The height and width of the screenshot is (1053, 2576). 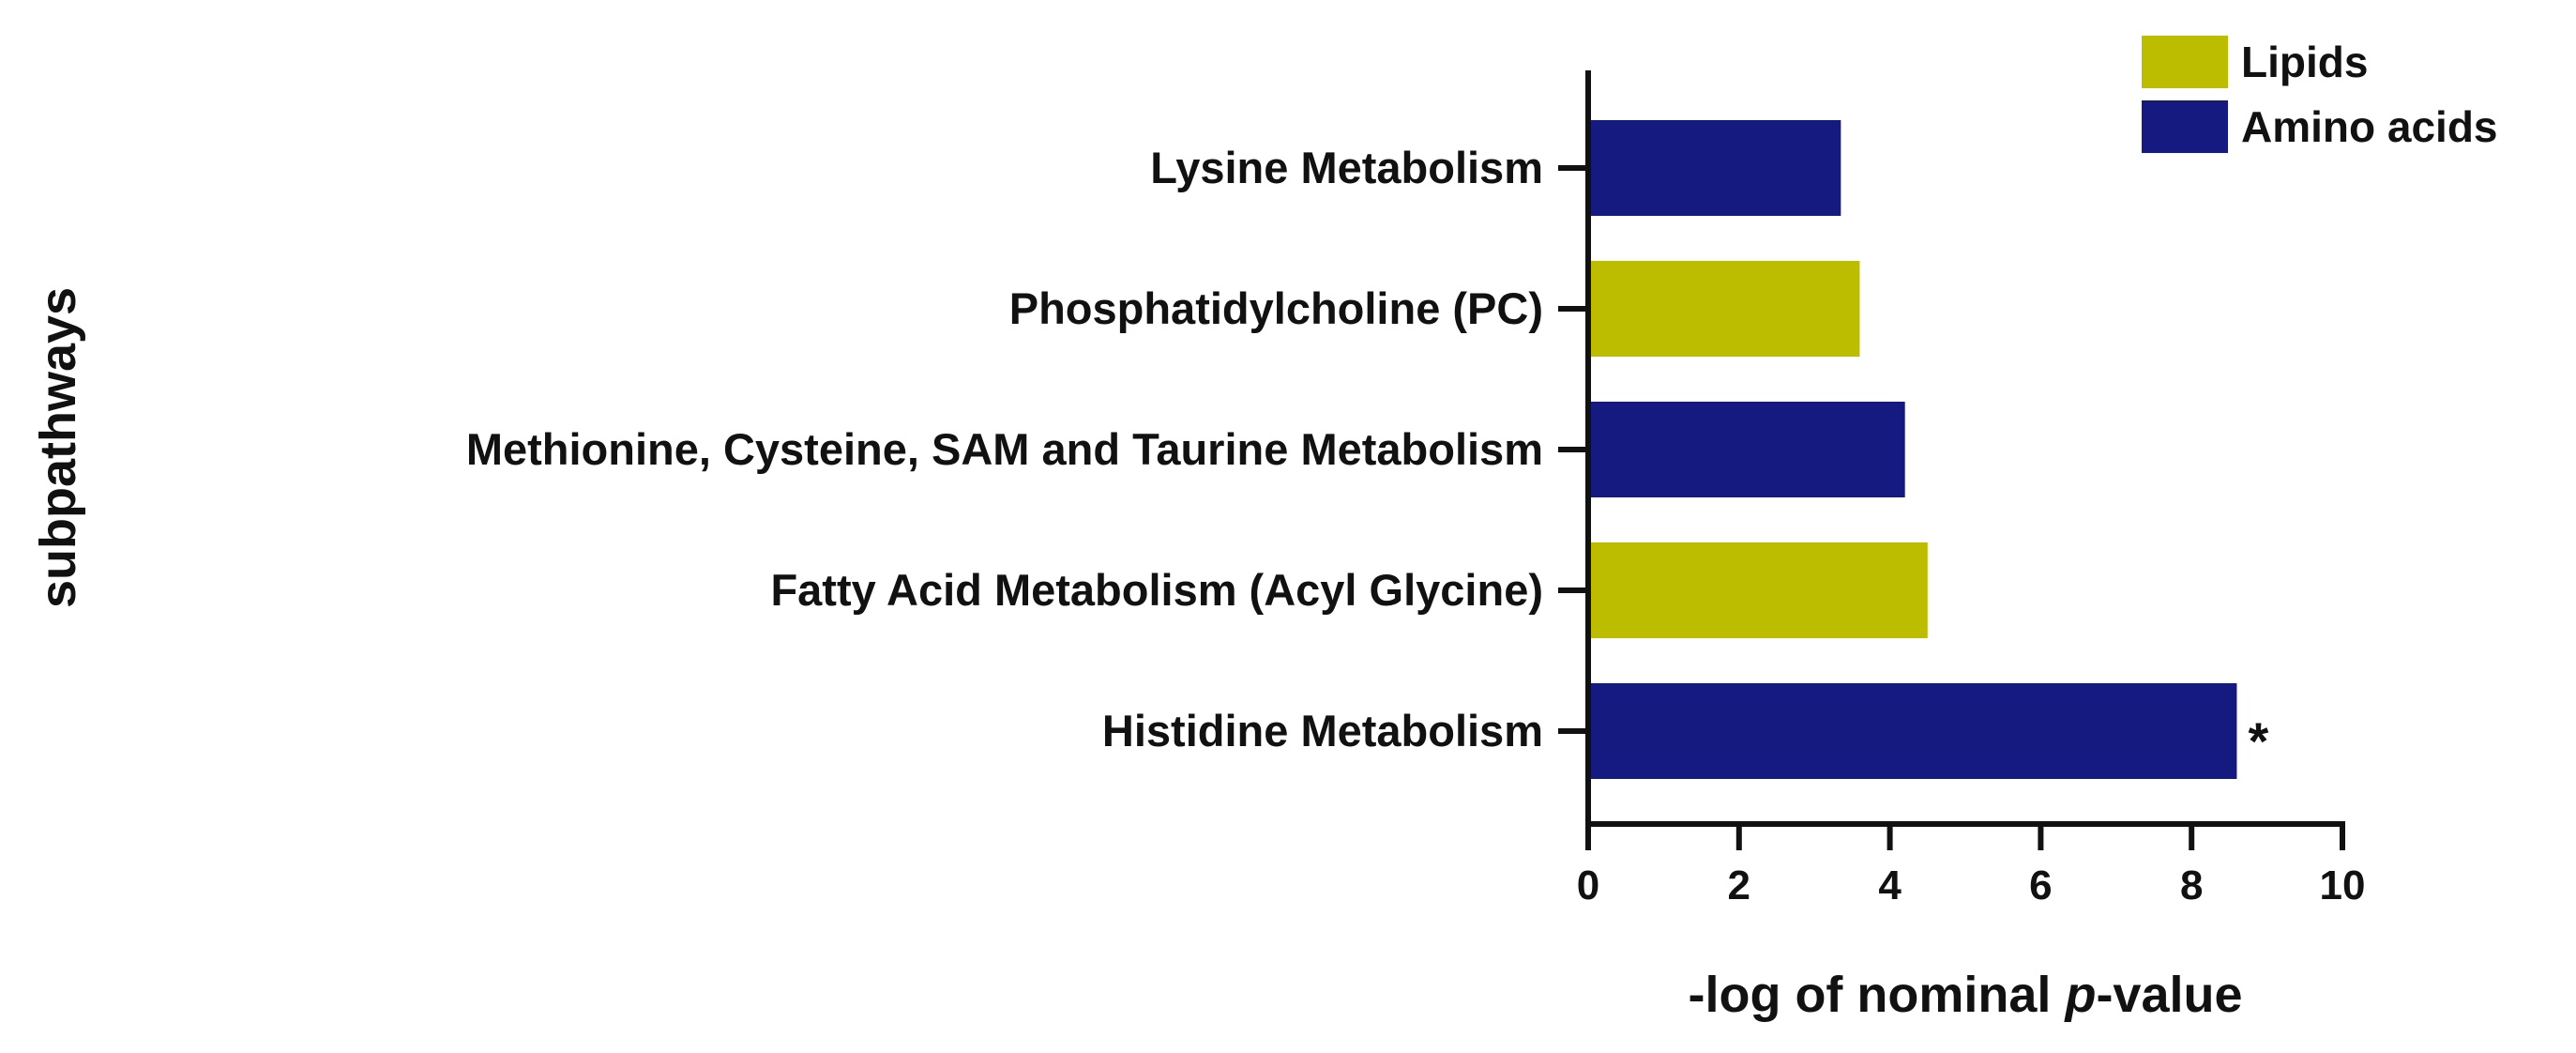 I want to click on category-label-histidine-metabolism: Histidine Metabolism, so click(x=1322, y=730).